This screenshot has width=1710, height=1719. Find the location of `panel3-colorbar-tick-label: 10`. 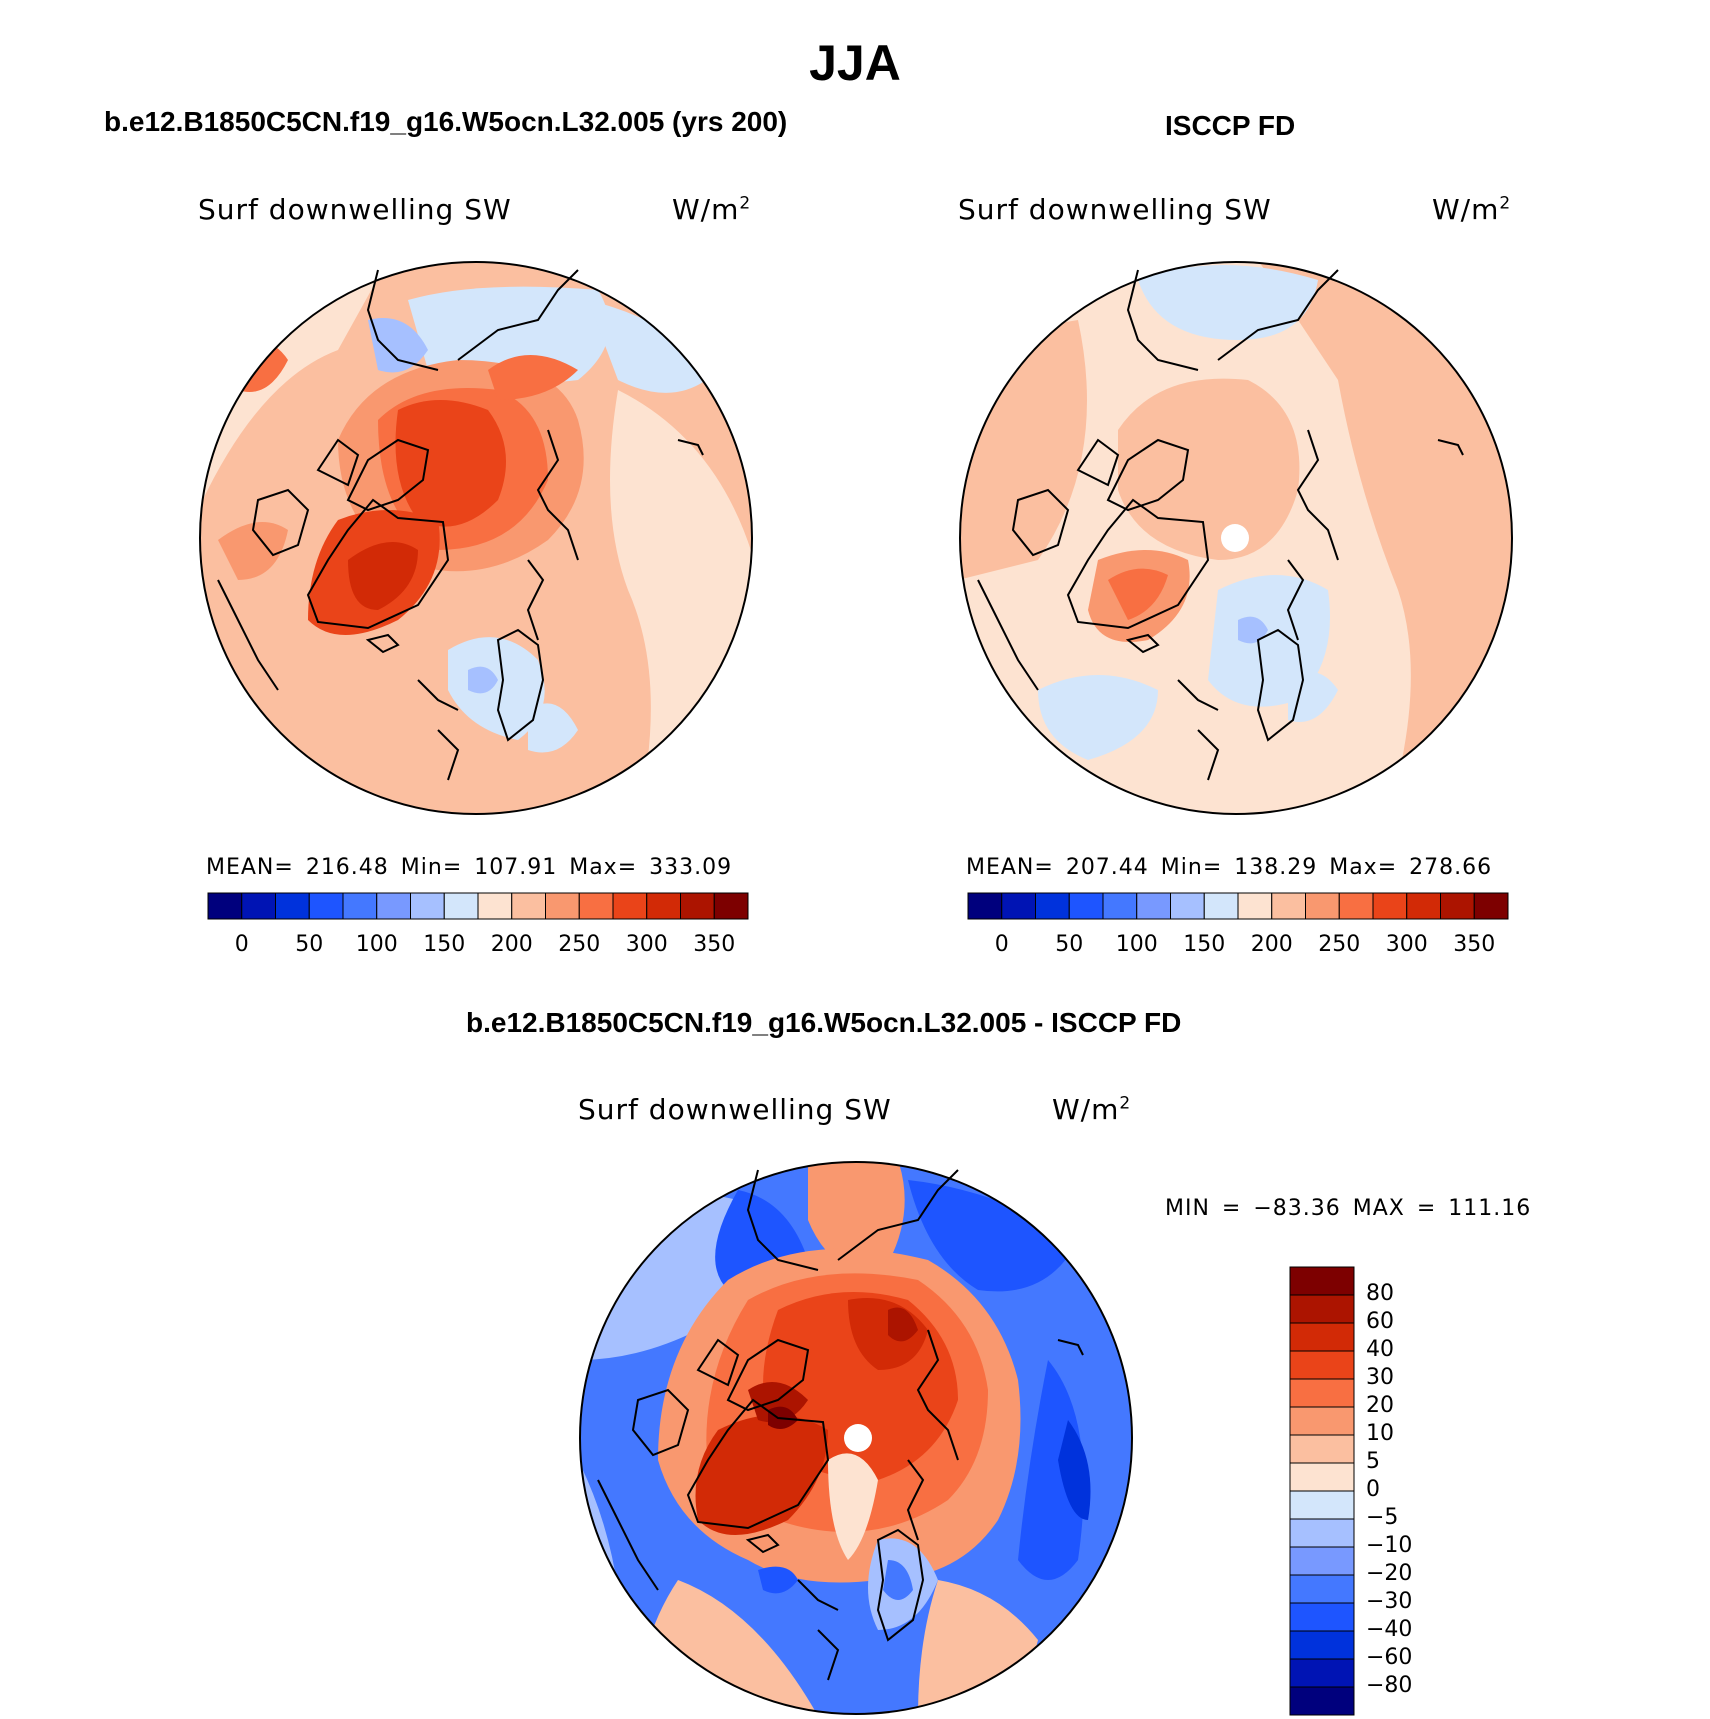

panel3-colorbar-tick-label: 10 is located at coordinates (1380, 1433).